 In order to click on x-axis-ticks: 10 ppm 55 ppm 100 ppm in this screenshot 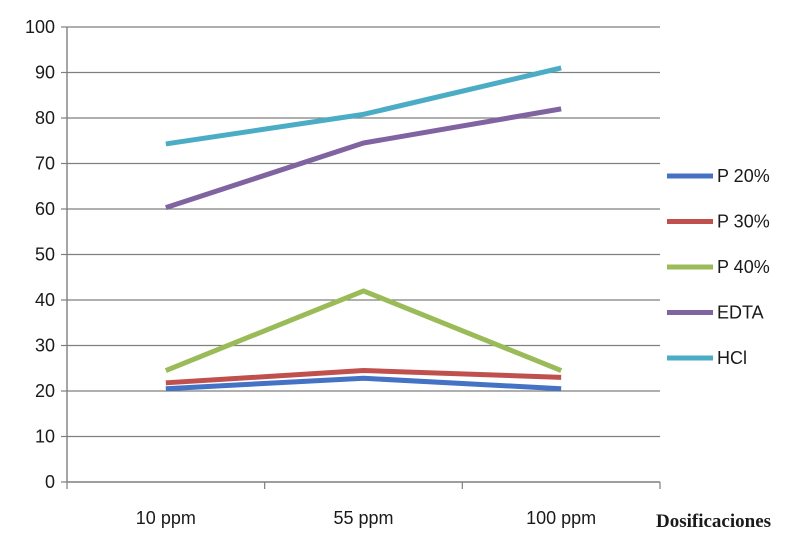, I will do `click(363, 505)`.